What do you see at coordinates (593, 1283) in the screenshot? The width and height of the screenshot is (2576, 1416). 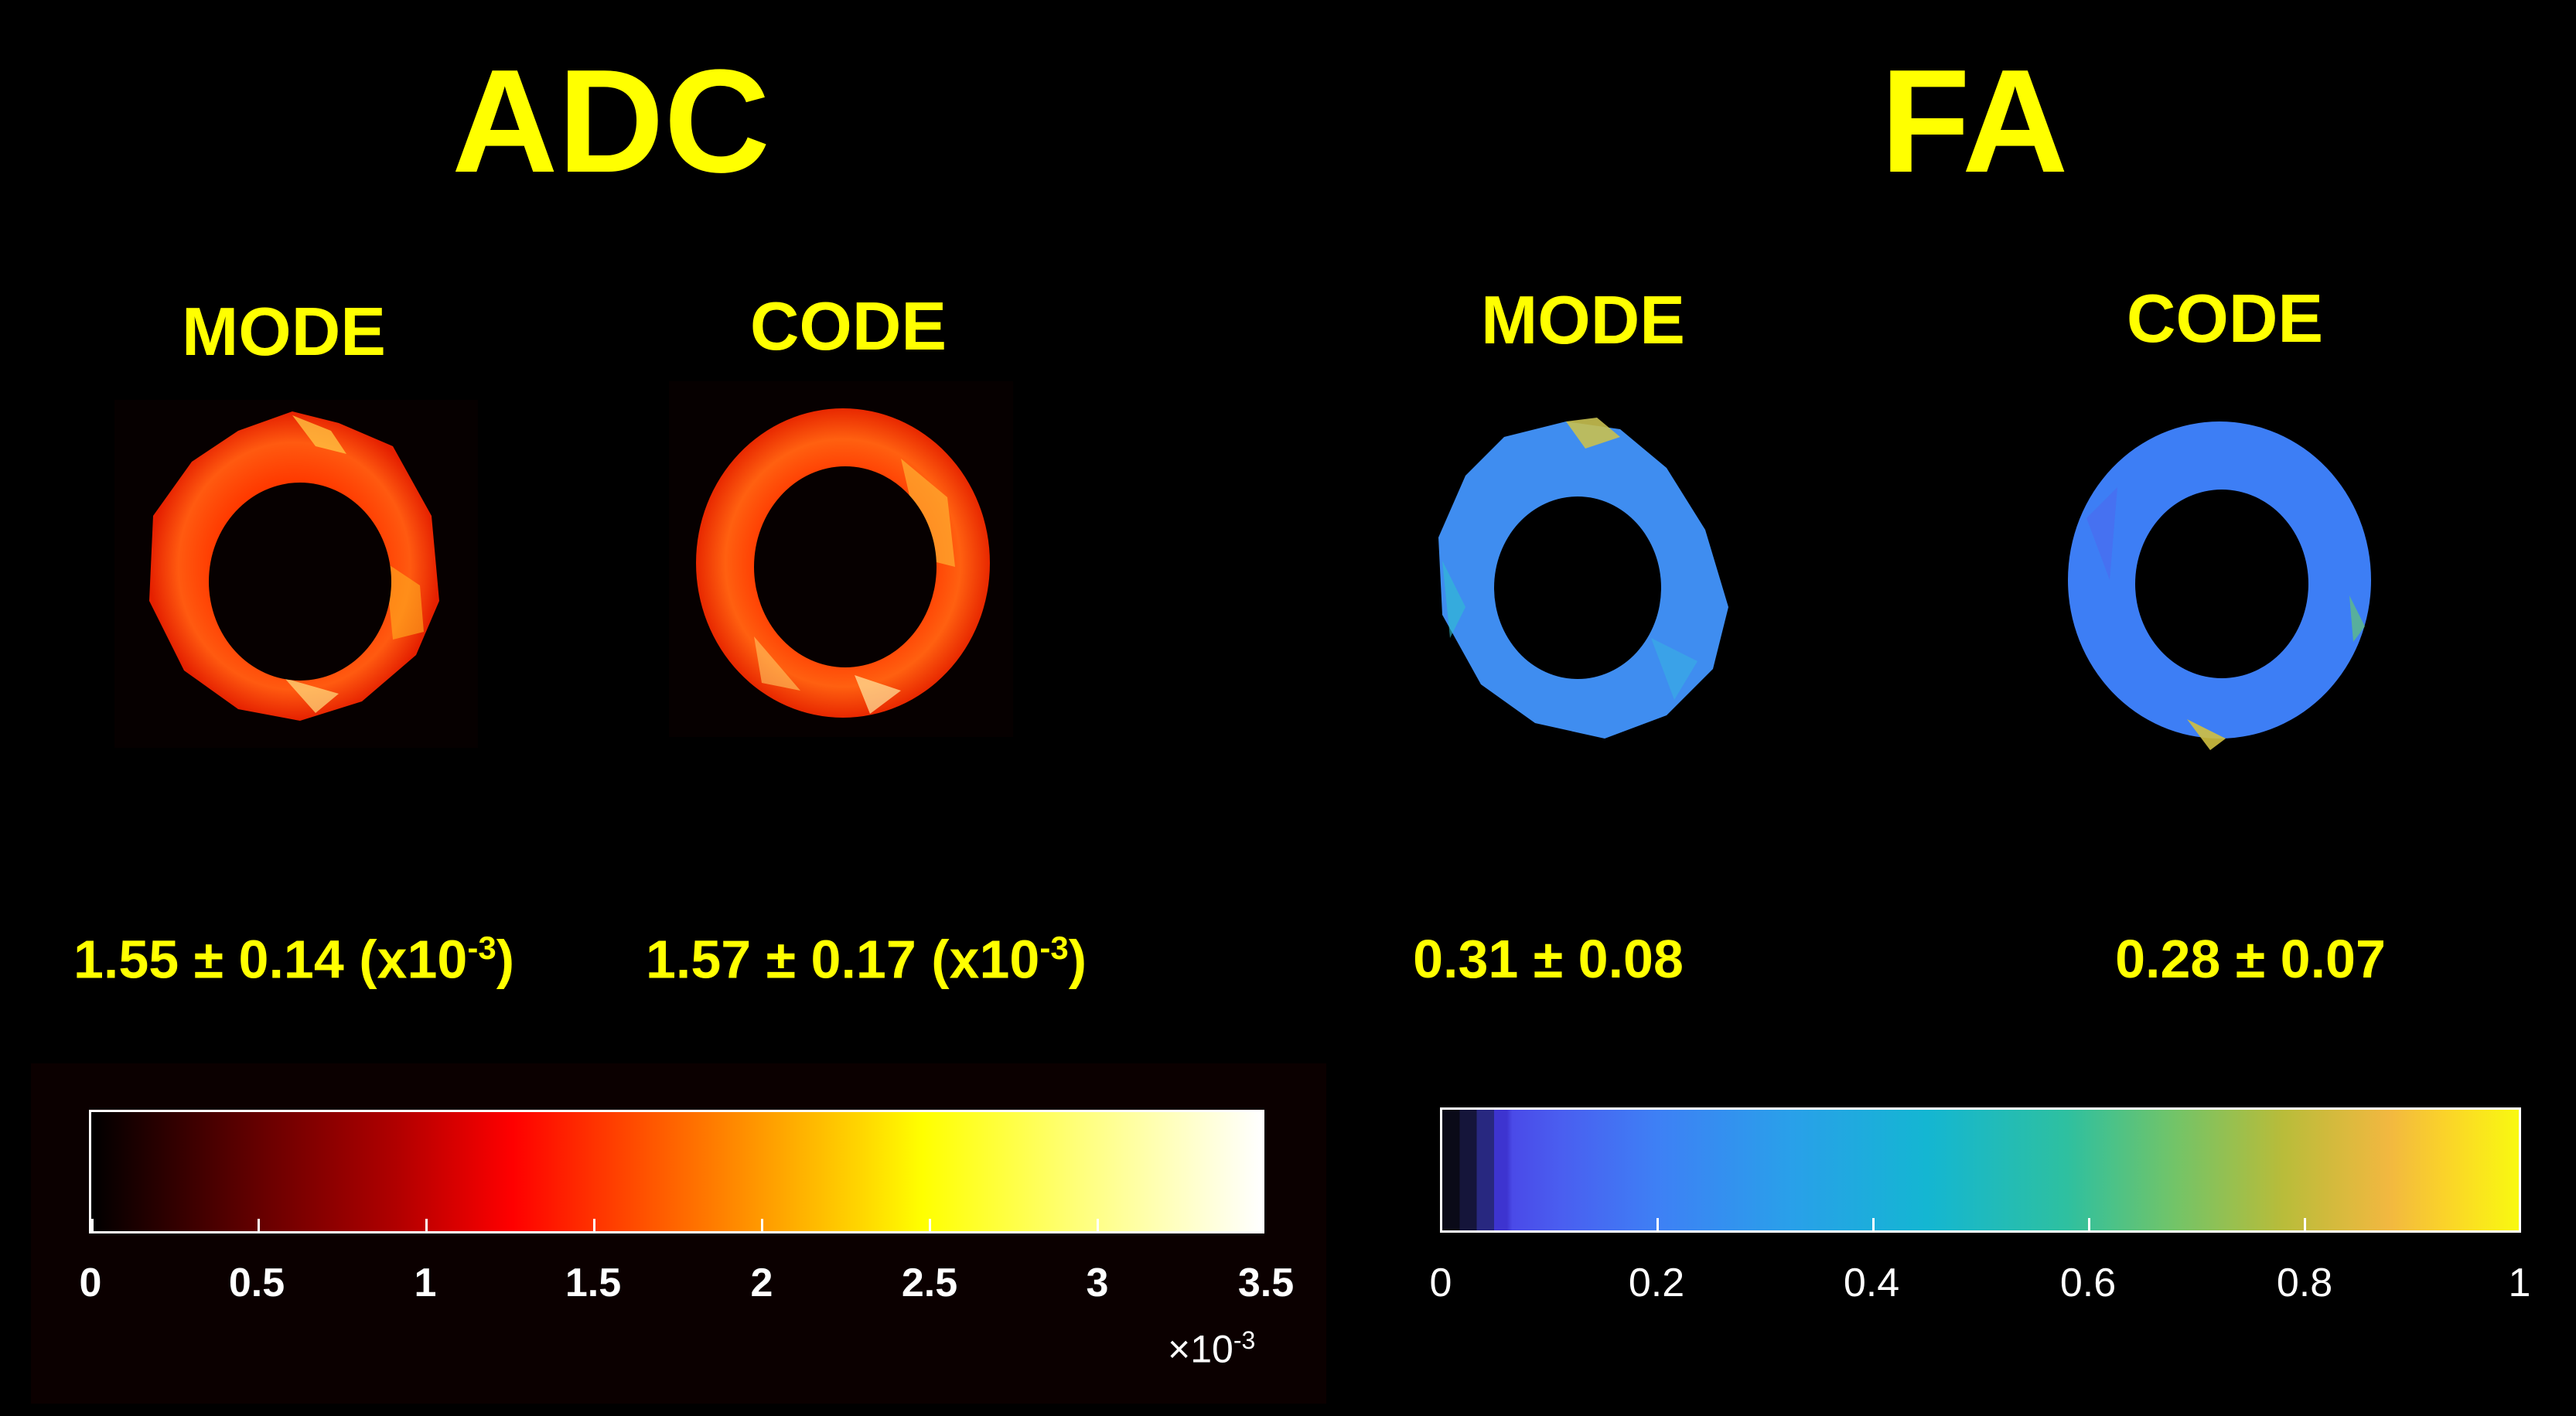 I see `adc-tick-label: 1.5` at bounding box center [593, 1283].